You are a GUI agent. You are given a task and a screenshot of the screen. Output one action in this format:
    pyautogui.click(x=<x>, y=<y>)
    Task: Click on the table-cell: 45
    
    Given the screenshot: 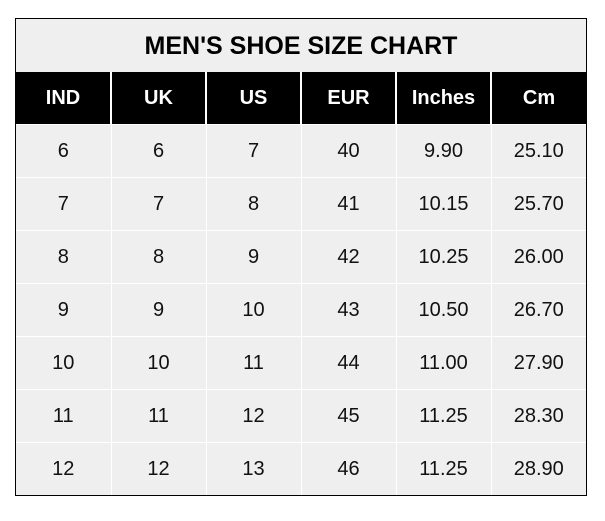 What is the action you would take?
    pyautogui.click(x=348, y=416)
    